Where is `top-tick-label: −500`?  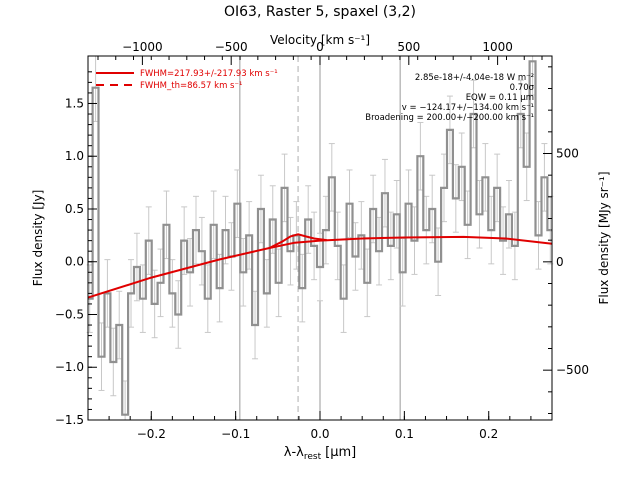 top-tick-label: −500 is located at coordinates (231, 47).